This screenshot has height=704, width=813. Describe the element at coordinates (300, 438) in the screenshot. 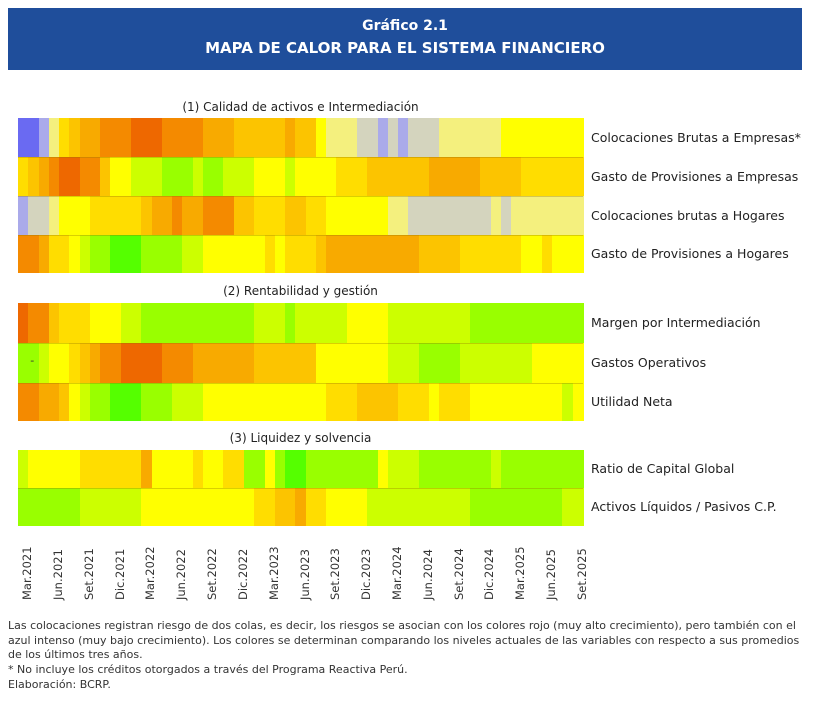

I see `section-title: (3) Liquidez y solvencia` at that location.